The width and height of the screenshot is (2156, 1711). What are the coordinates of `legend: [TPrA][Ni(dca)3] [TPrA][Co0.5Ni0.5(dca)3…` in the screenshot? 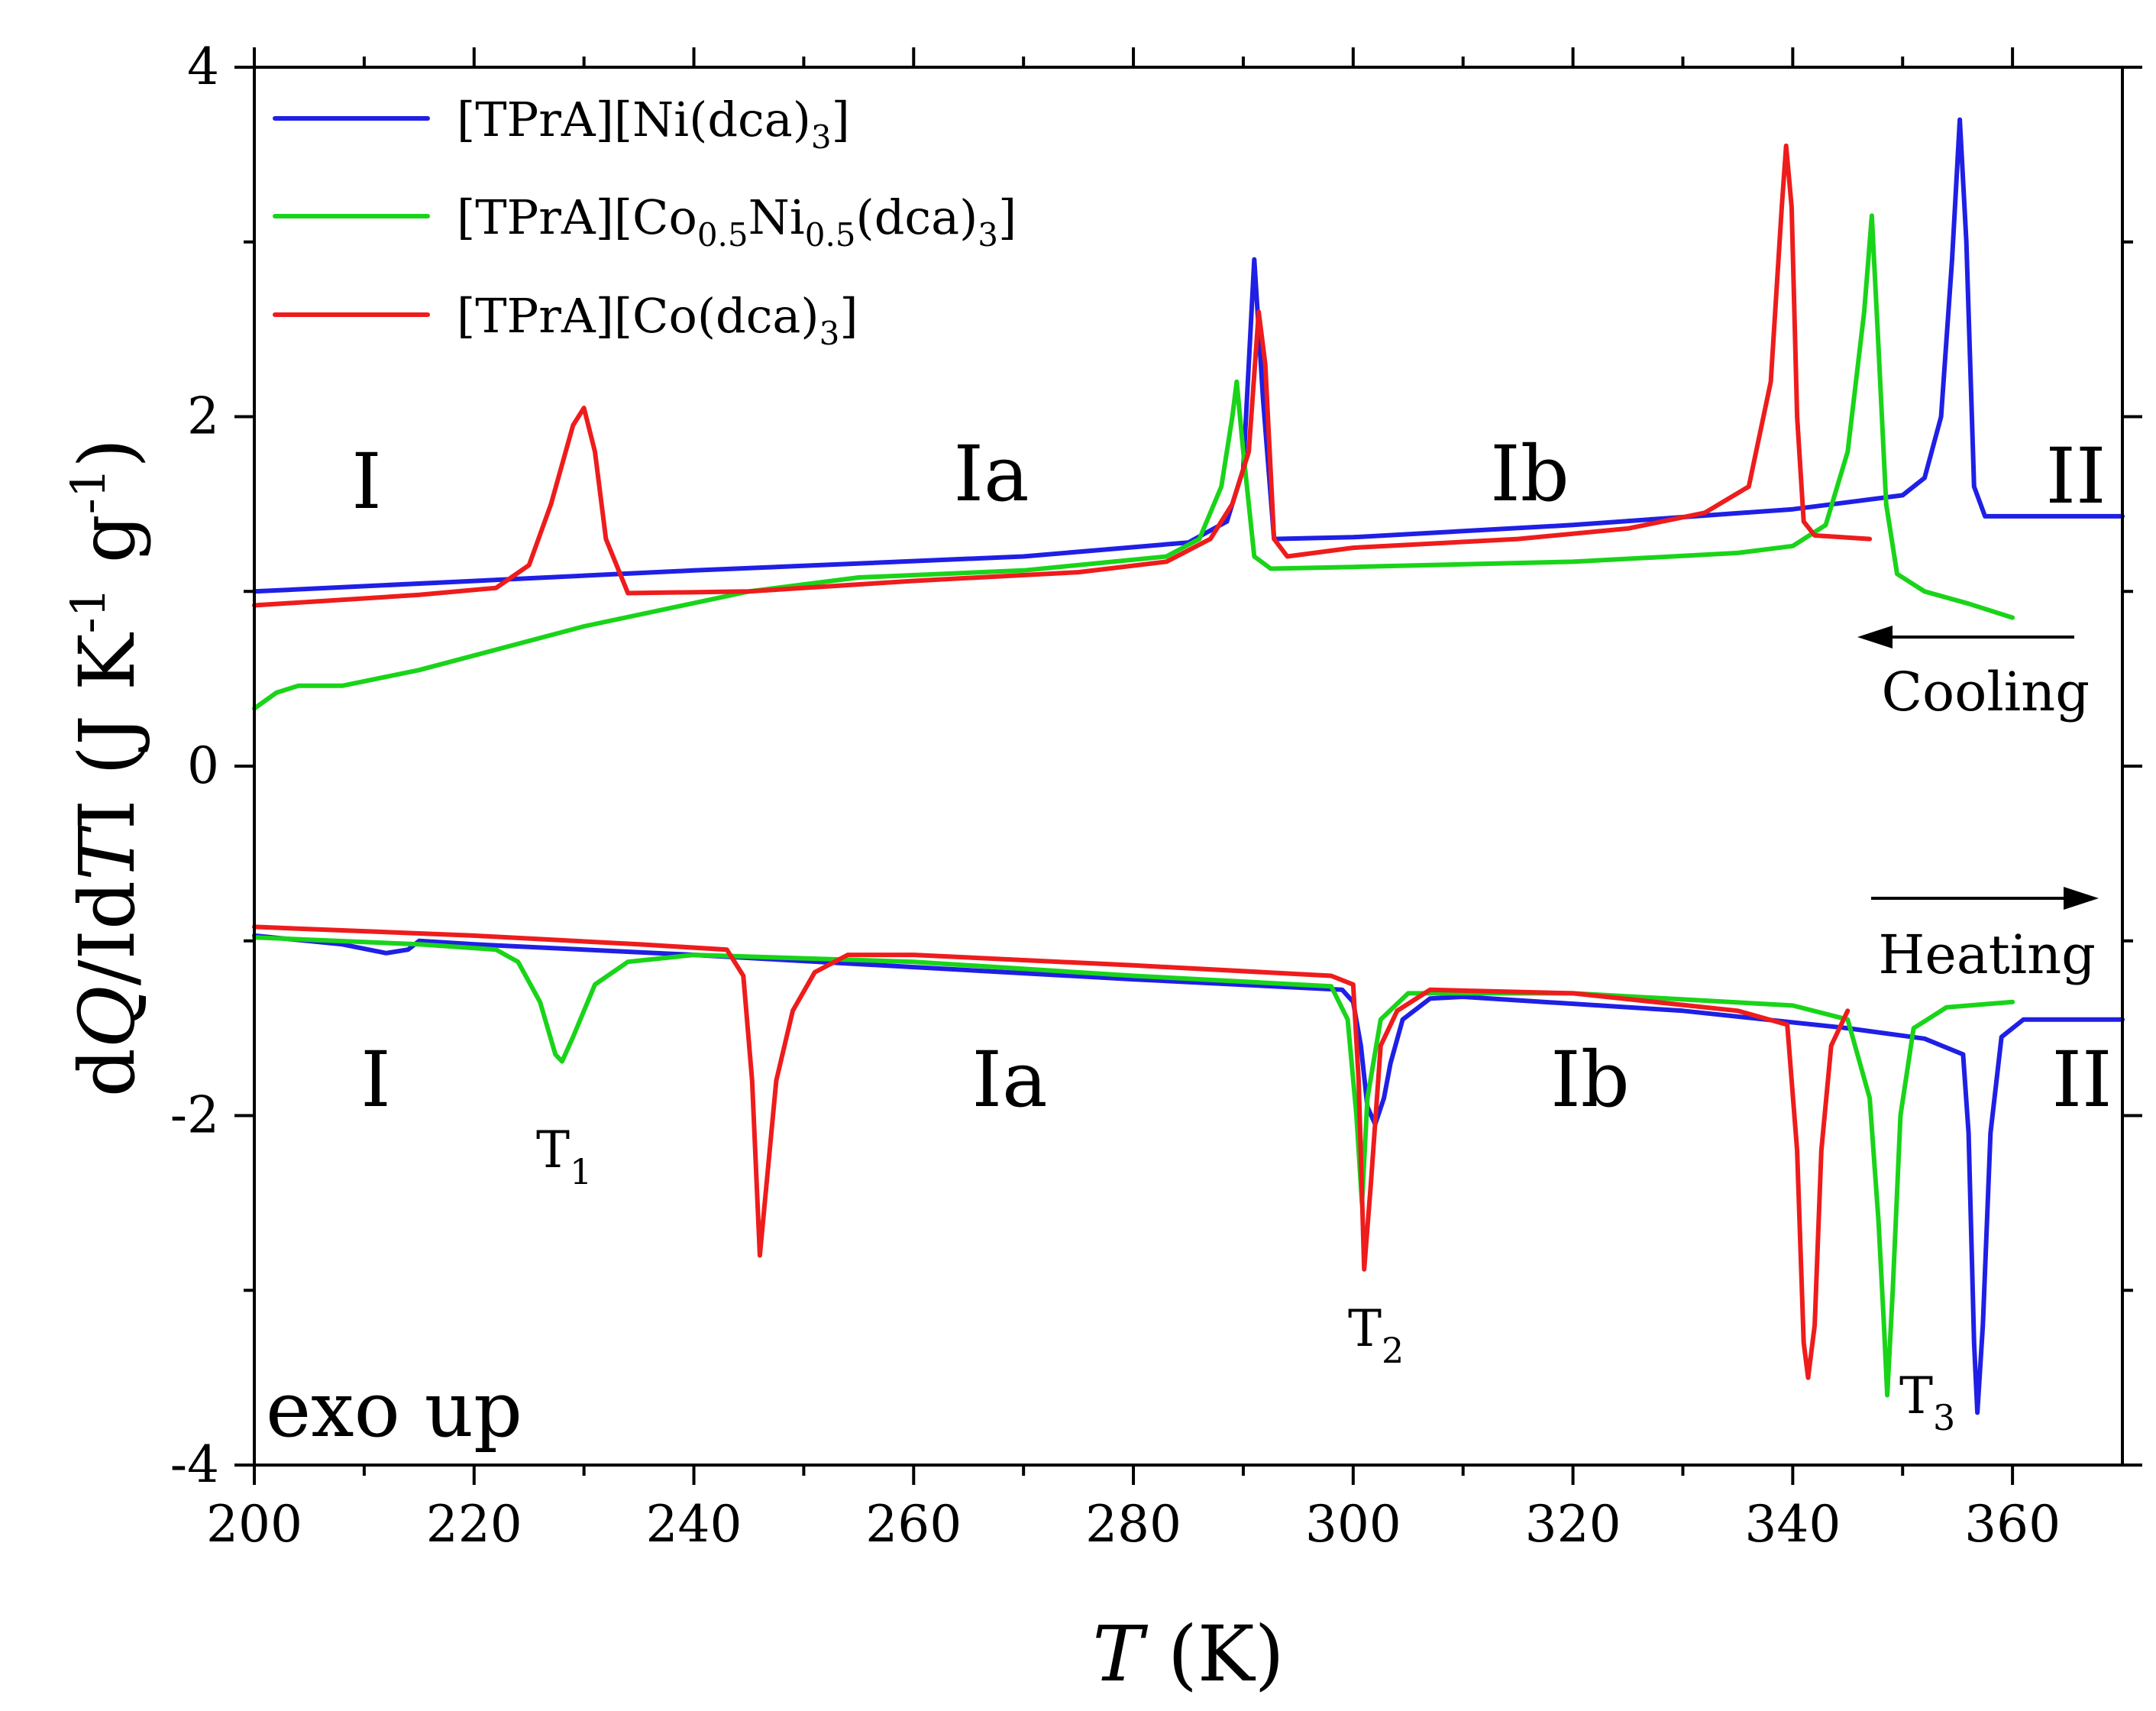 It's located at (645, 222).